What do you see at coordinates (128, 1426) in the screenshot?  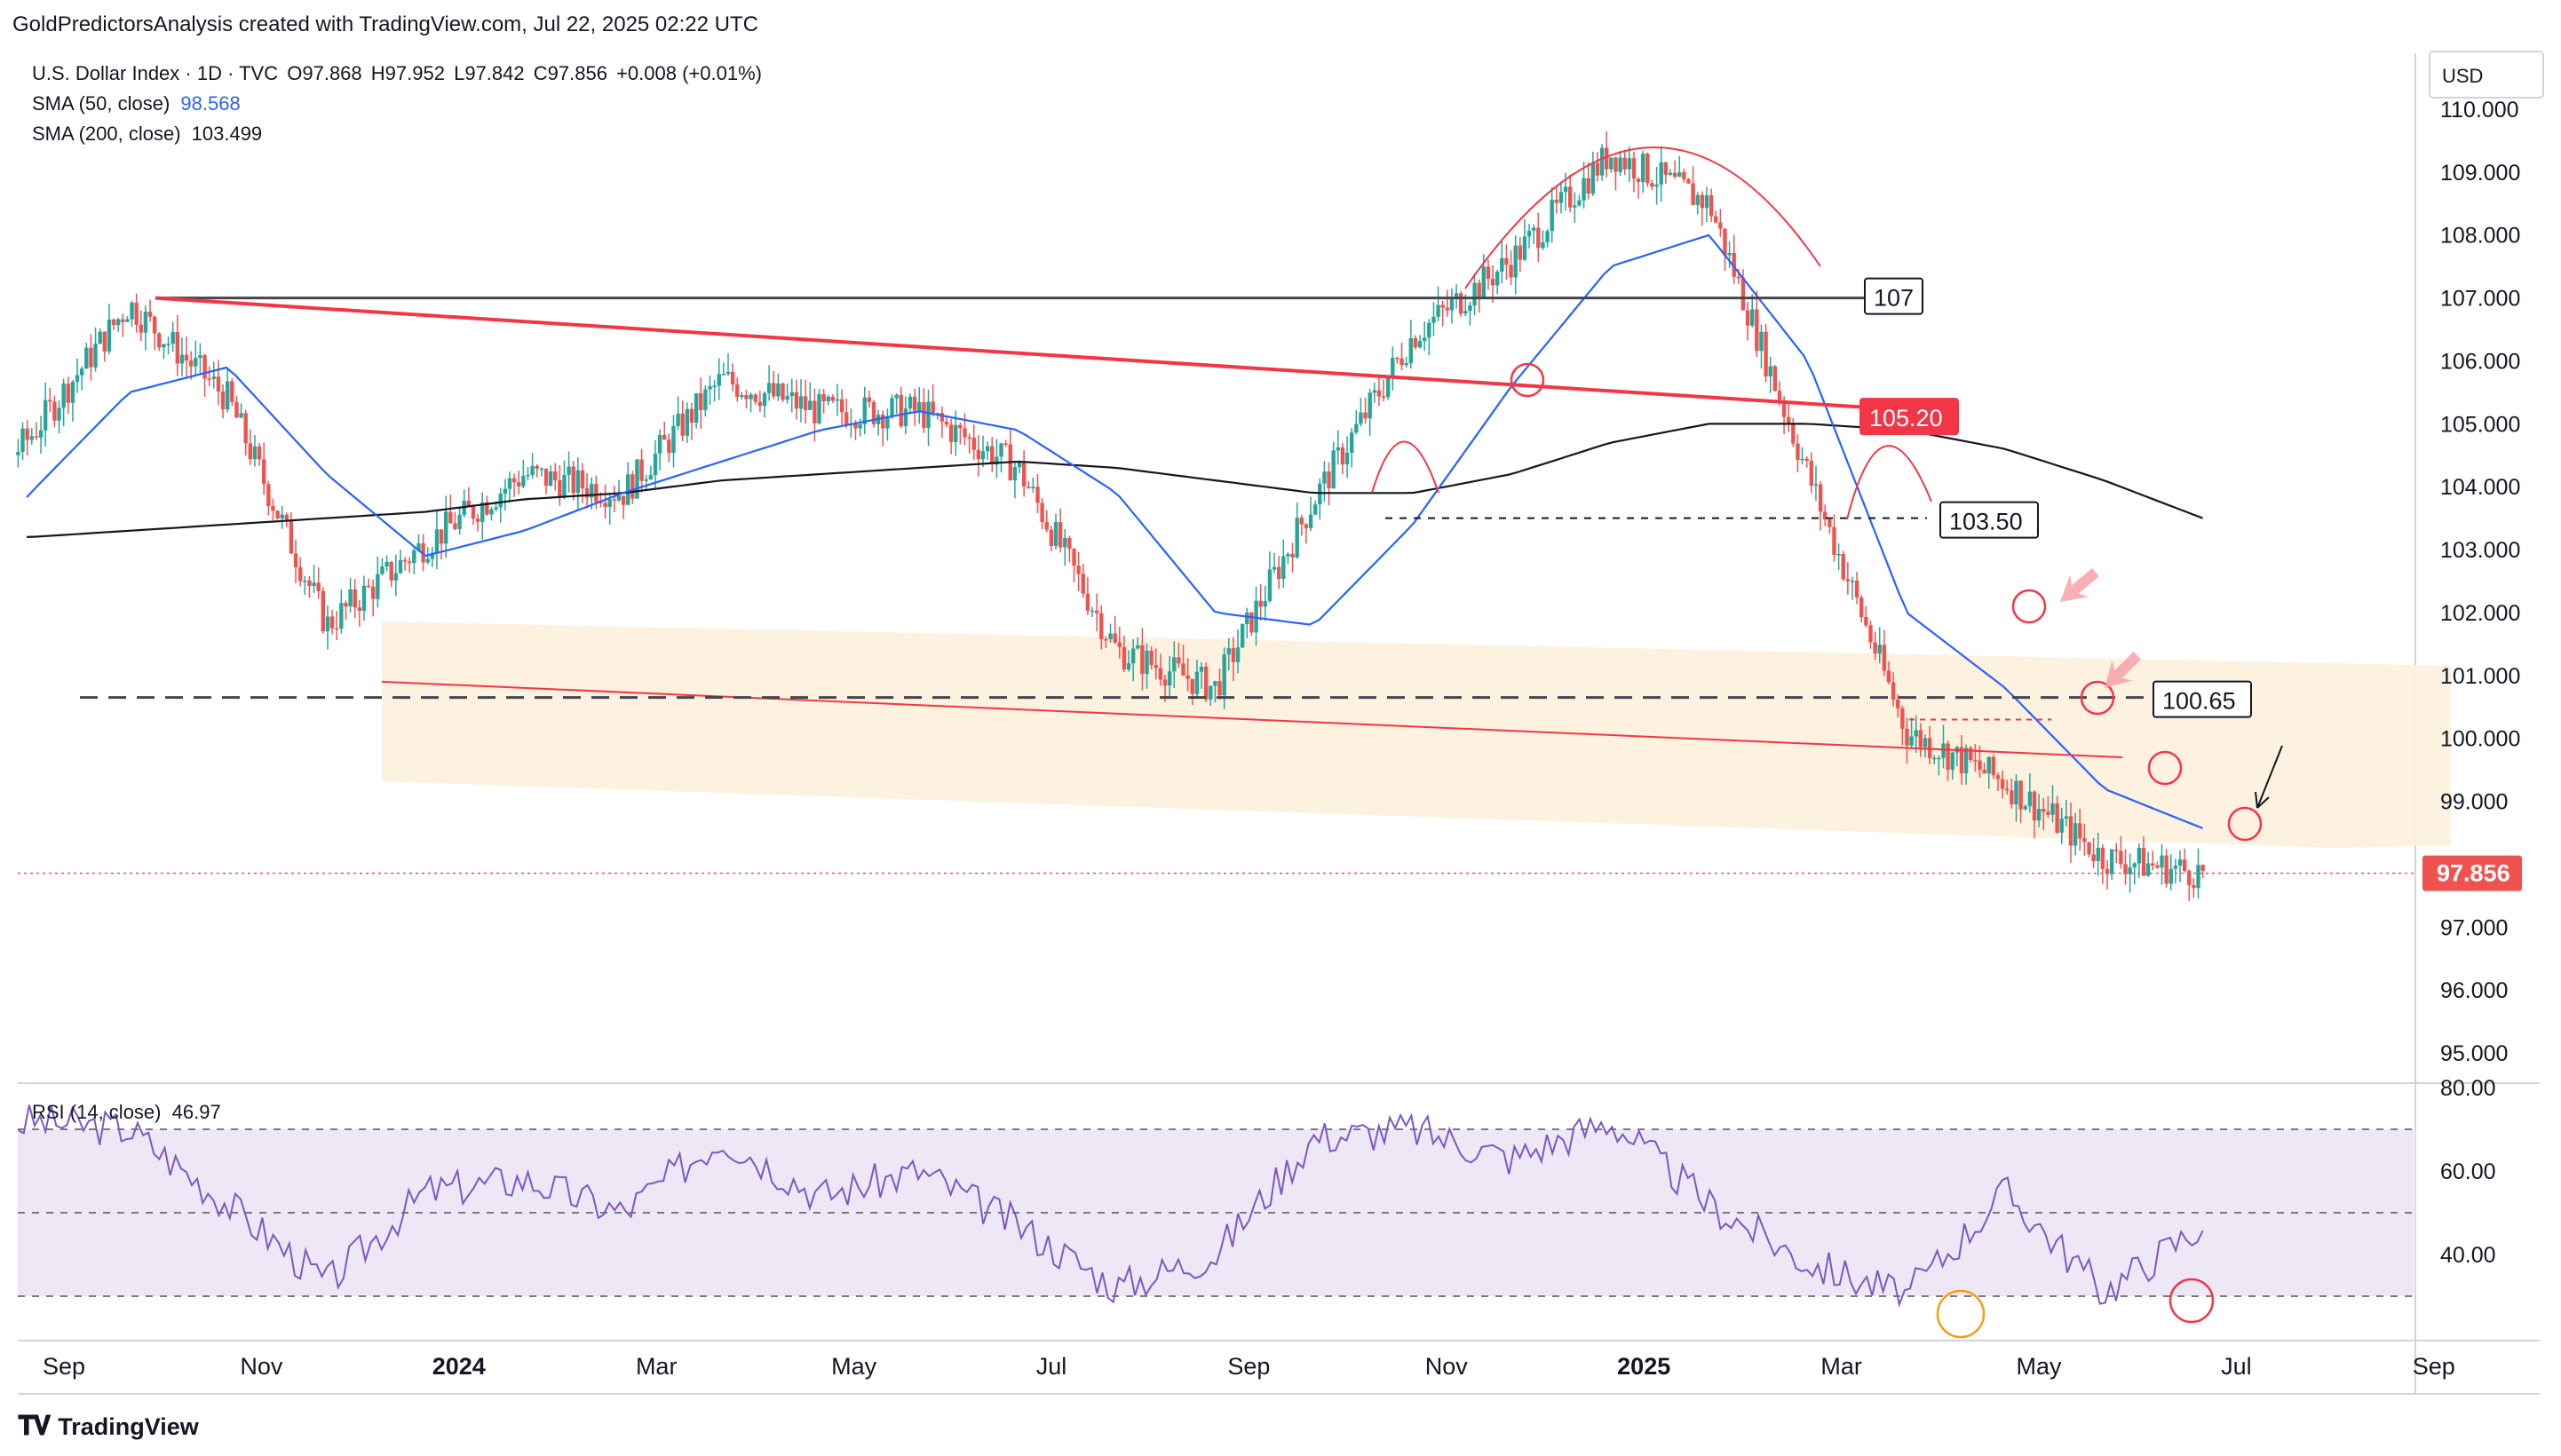 I see `branding-text: TradingView` at bounding box center [128, 1426].